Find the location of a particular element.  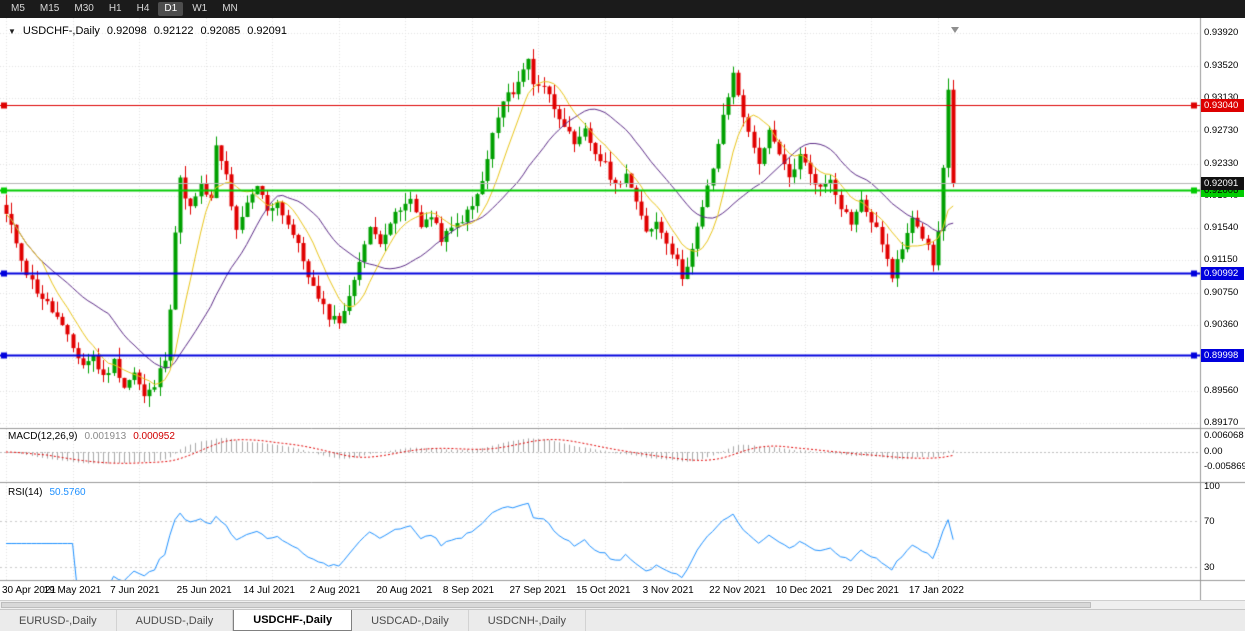

price-axis-tick: 0.91540 is located at coordinates (1221, 228).